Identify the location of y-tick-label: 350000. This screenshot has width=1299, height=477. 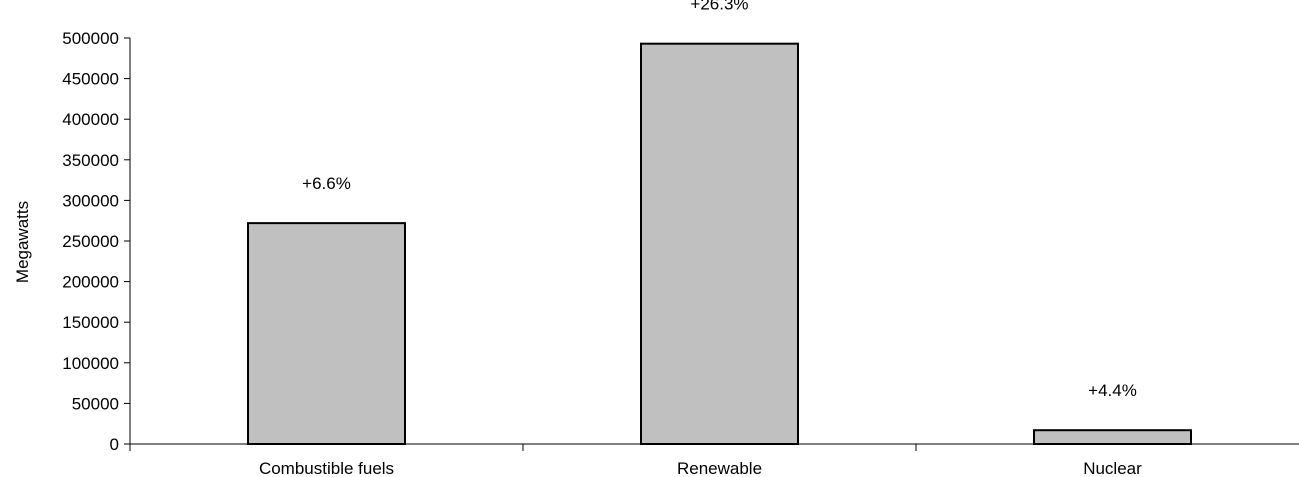
(90, 160).